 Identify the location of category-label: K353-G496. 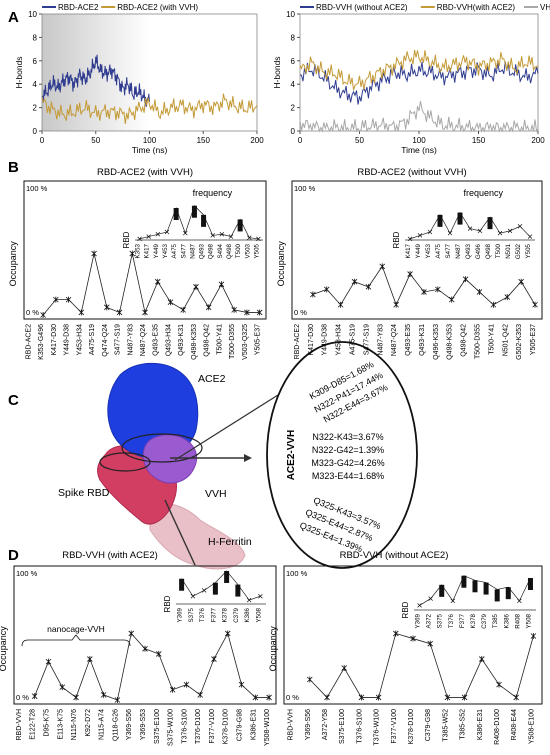
(41, 342).